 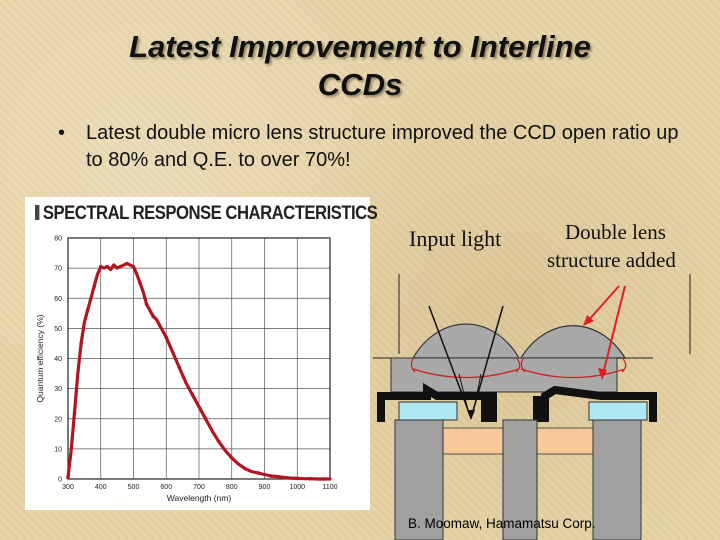 What do you see at coordinates (466, 341) in the screenshot?
I see `micro-lens-left` at bounding box center [466, 341].